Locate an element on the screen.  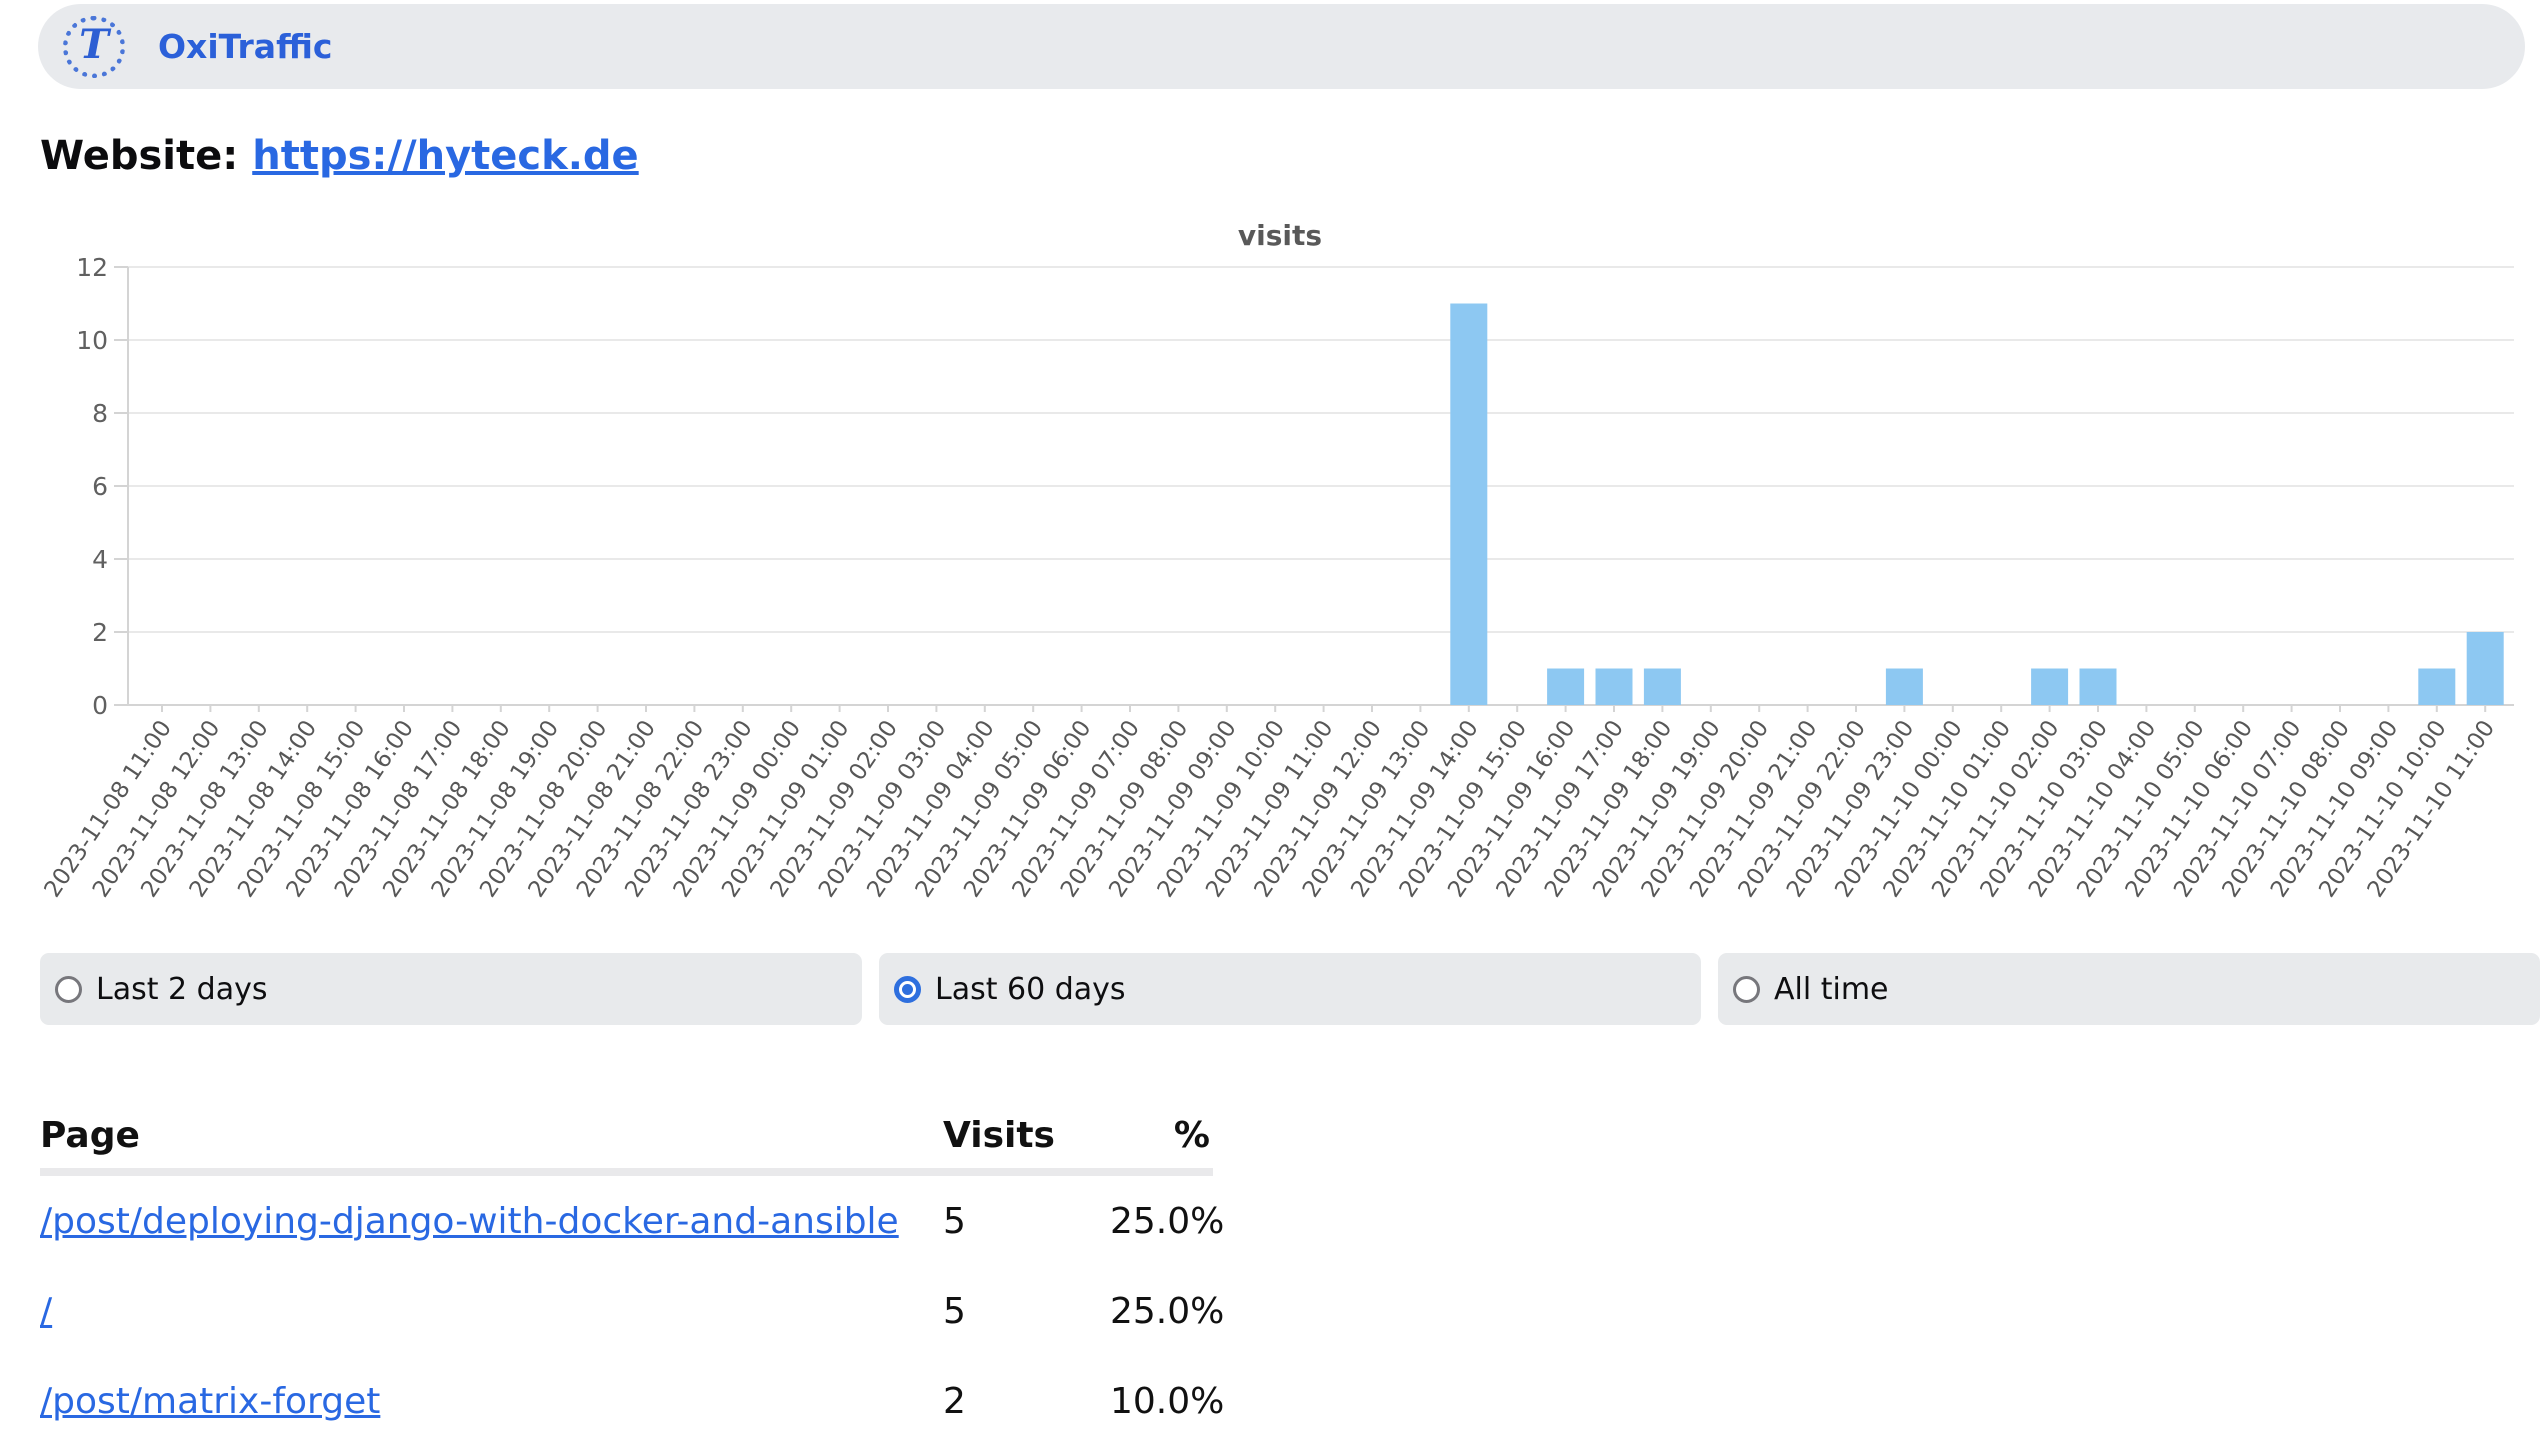
time-range-label: Last 60 days is located at coordinates (1030, 989).